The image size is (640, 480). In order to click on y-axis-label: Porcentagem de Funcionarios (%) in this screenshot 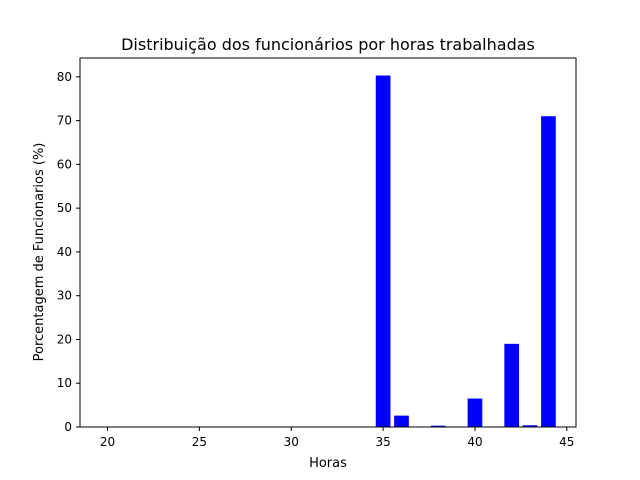, I will do `click(39, 252)`.